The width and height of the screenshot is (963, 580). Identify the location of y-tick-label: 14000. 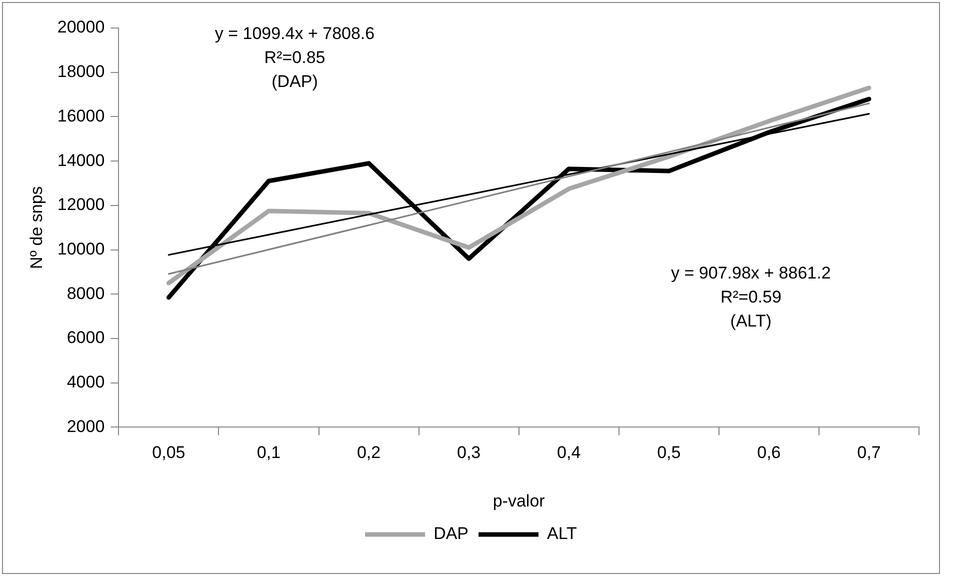
(81, 160).